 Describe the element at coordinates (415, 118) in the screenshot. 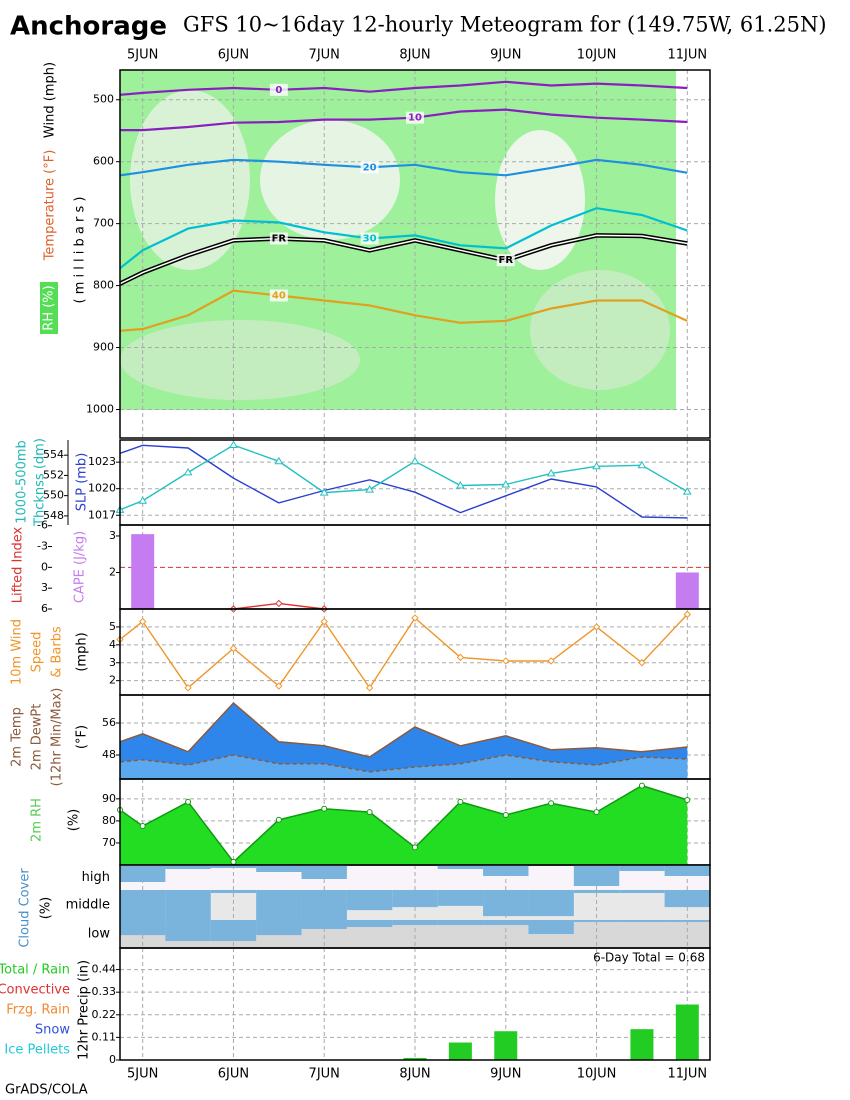

I see `contour-label: 10` at that location.